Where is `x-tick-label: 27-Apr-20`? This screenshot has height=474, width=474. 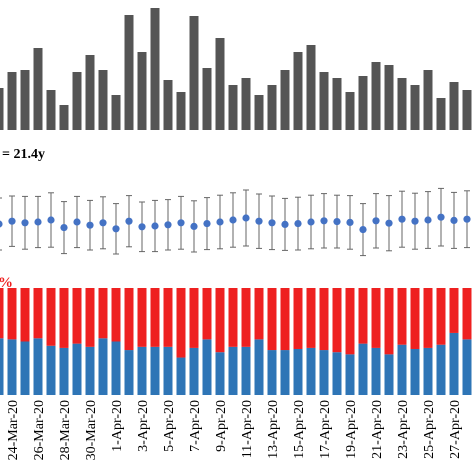
x-tick-label: 27-Apr-20 is located at coordinates (455, 429).